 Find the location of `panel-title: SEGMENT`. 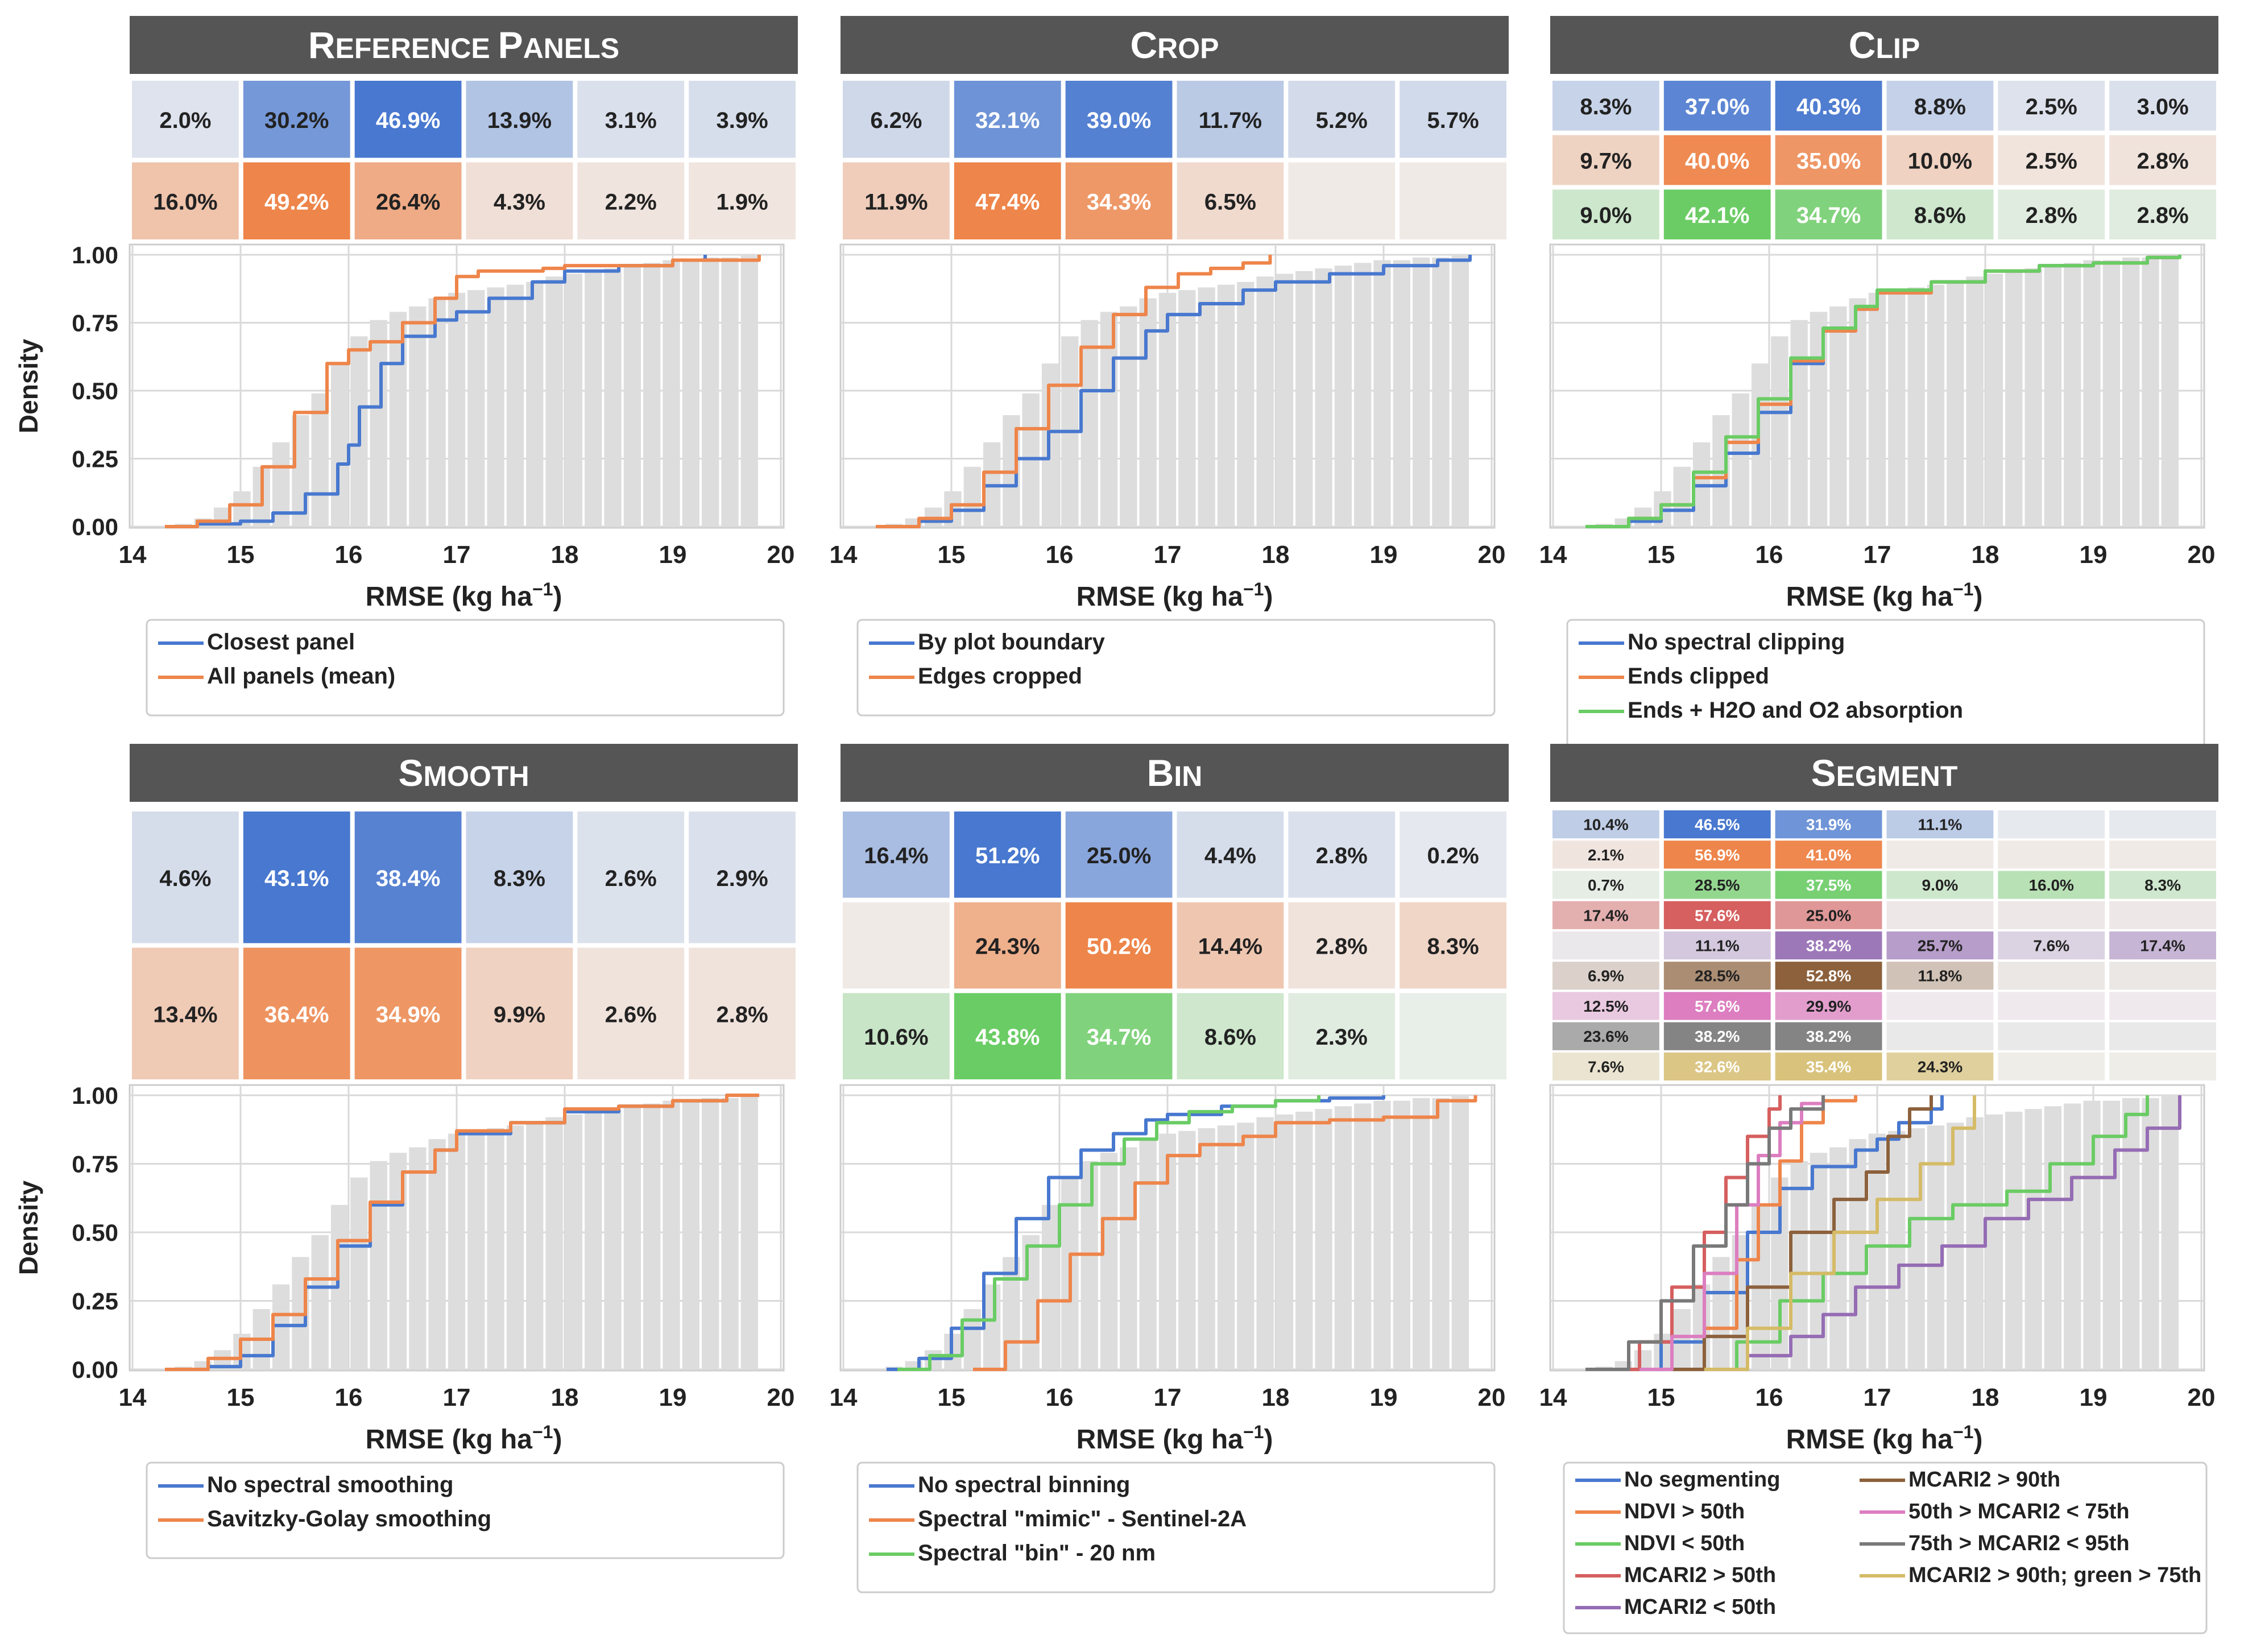

panel-title: SEGMENT is located at coordinates (1884, 773).